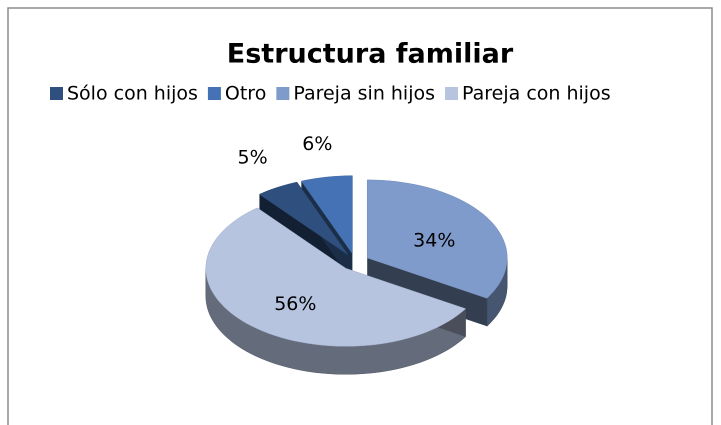 The width and height of the screenshot is (721, 425). What do you see at coordinates (245, 94) in the screenshot?
I see `legend-label: Otro` at bounding box center [245, 94].